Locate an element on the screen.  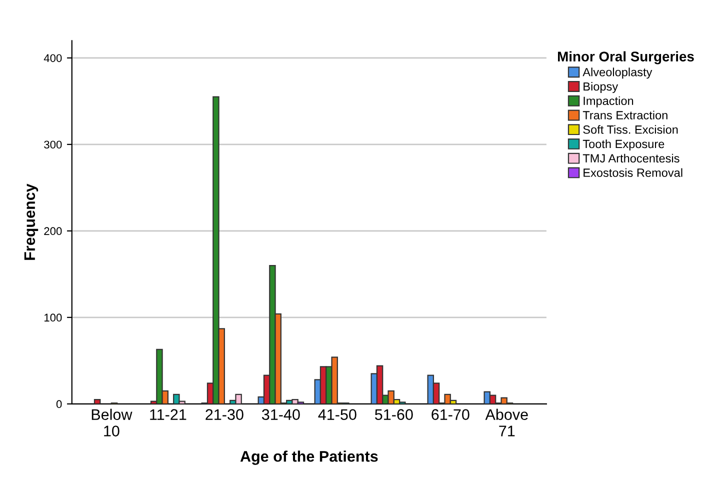
bar is located at coordinates (97, 401).